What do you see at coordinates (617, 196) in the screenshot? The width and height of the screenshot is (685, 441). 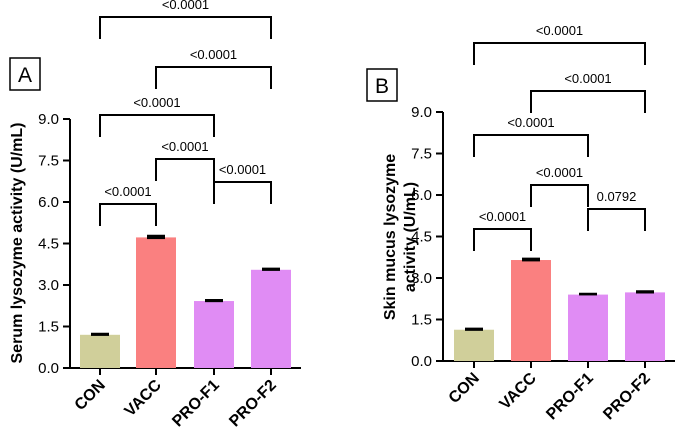 I see `p-value-label: 0.0792` at bounding box center [617, 196].